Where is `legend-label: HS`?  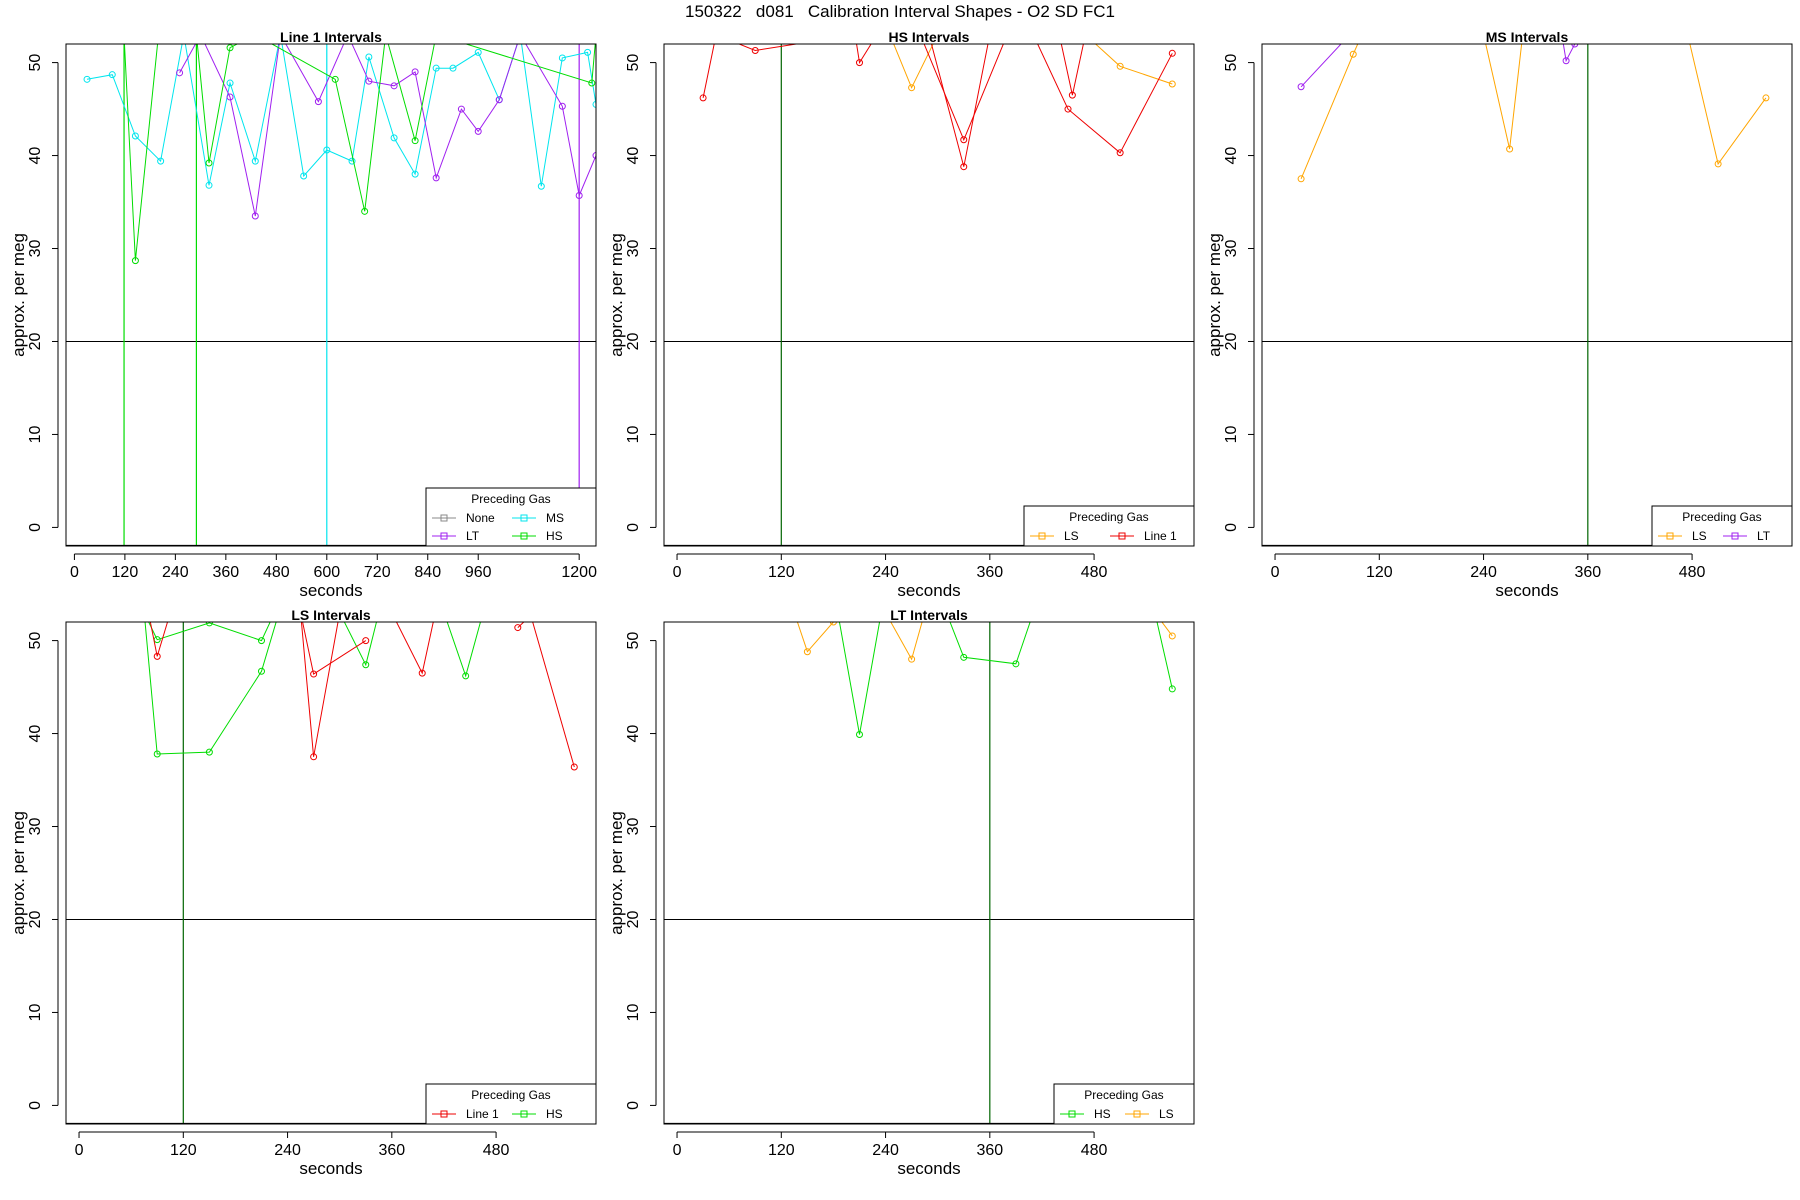 legend-label: HS is located at coordinates (554, 536).